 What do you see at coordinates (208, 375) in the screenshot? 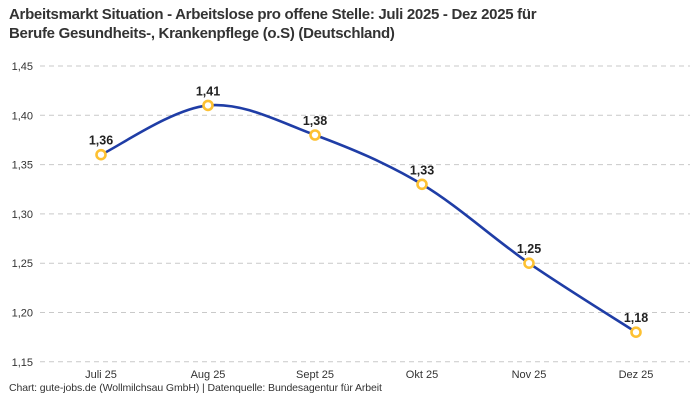
I see `x-axis-tick-label: Aug 25` at bounding box center [208, 375].